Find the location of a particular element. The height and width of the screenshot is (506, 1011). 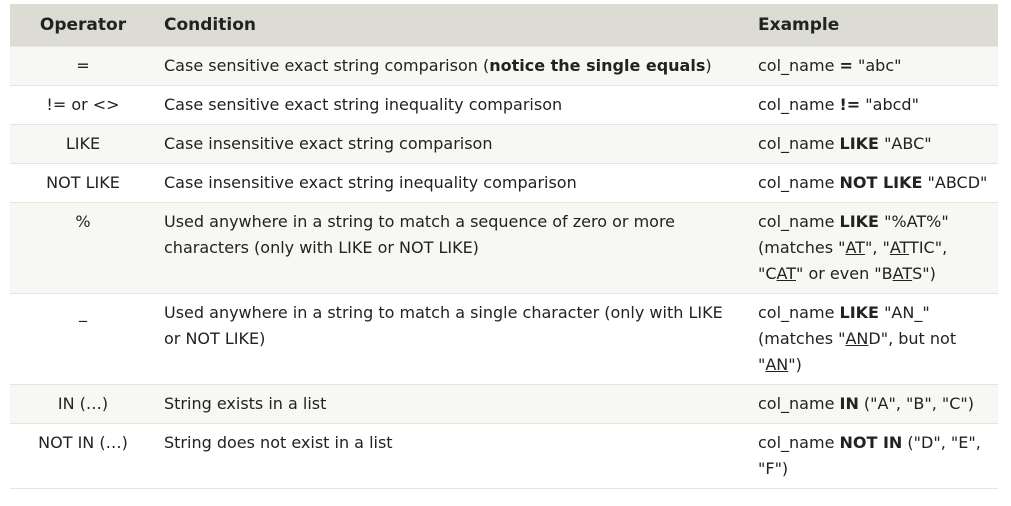

condition-text: Case sensitive exact string comparison ( is located at coordinates (327, 65).